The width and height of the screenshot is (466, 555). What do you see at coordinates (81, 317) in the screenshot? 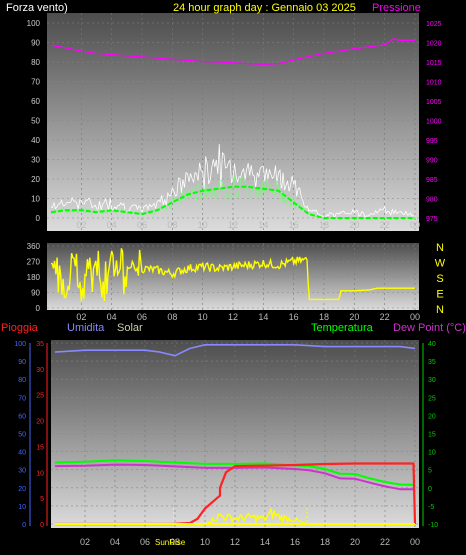
I see `direction-x-tick-label: 02` at bounding box center [81, 317].